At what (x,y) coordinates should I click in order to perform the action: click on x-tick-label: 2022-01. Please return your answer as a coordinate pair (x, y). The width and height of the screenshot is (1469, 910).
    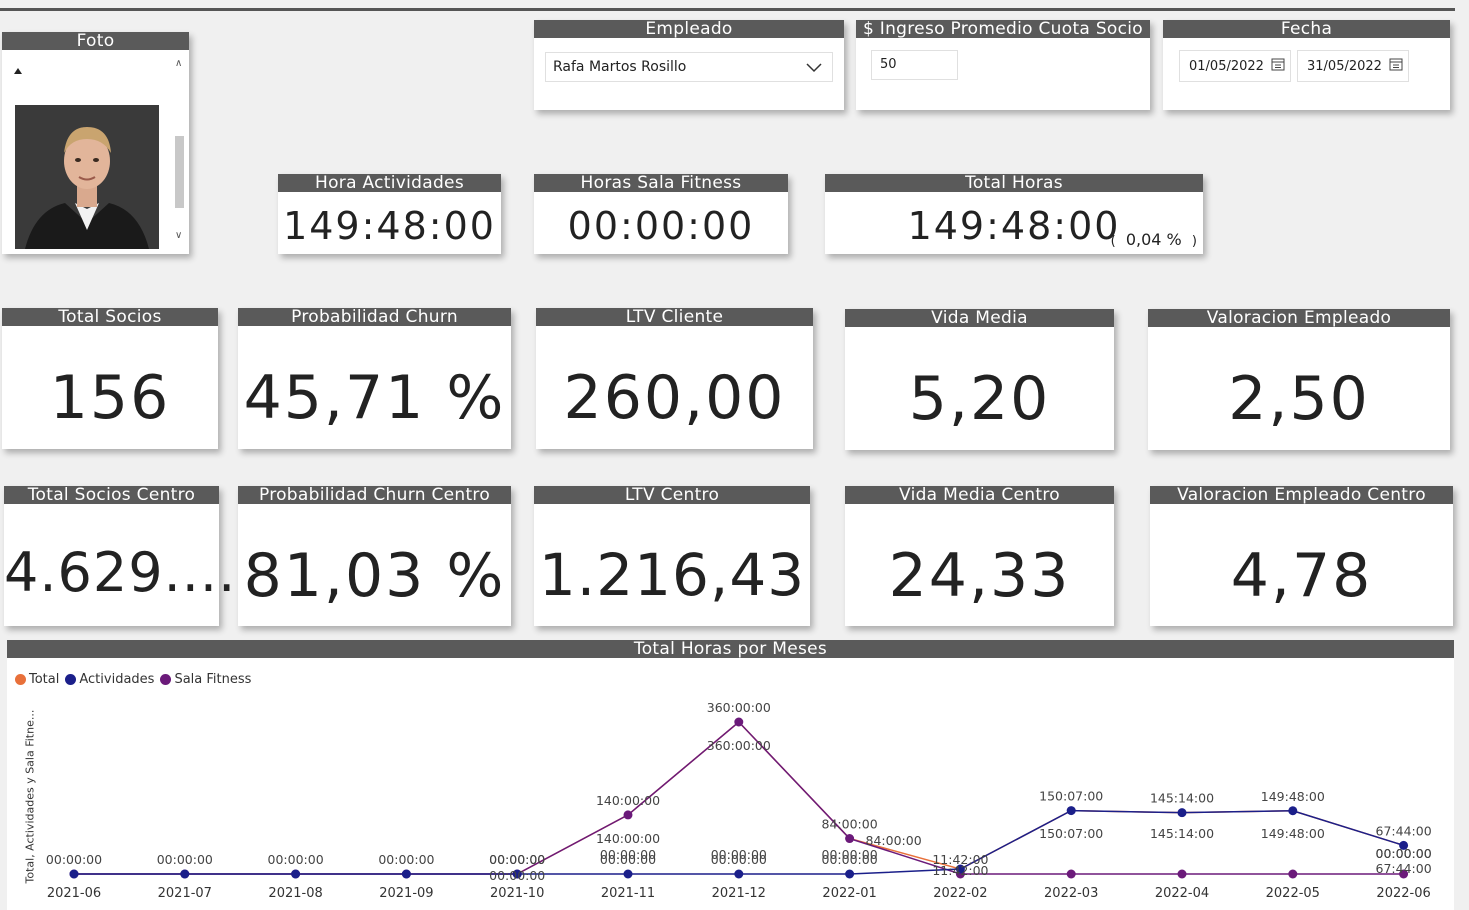
    Looking at the image, I should click on (849, 893).